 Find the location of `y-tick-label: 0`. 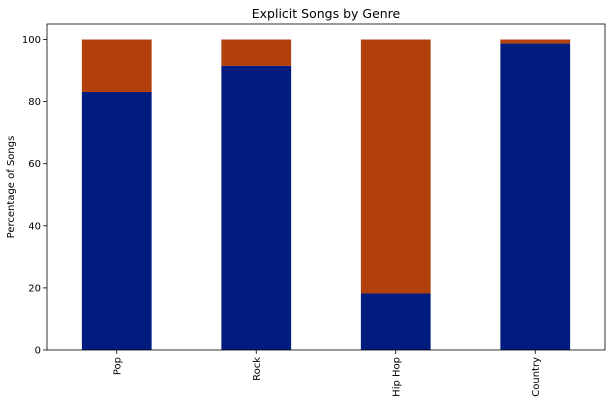

y-tick-label: 0 is located at coordinates (38, 351).